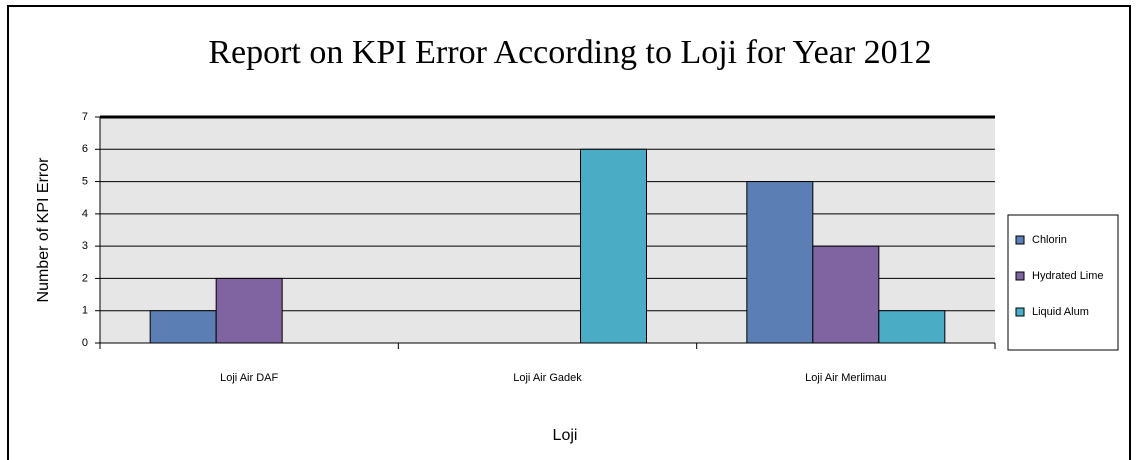 The width and height of the screenshot is (1139, 460). What do you see at coordinates (85, 311) in the screenshot?
I see `y-tick-label: 1` at bounding box center [85, 311].